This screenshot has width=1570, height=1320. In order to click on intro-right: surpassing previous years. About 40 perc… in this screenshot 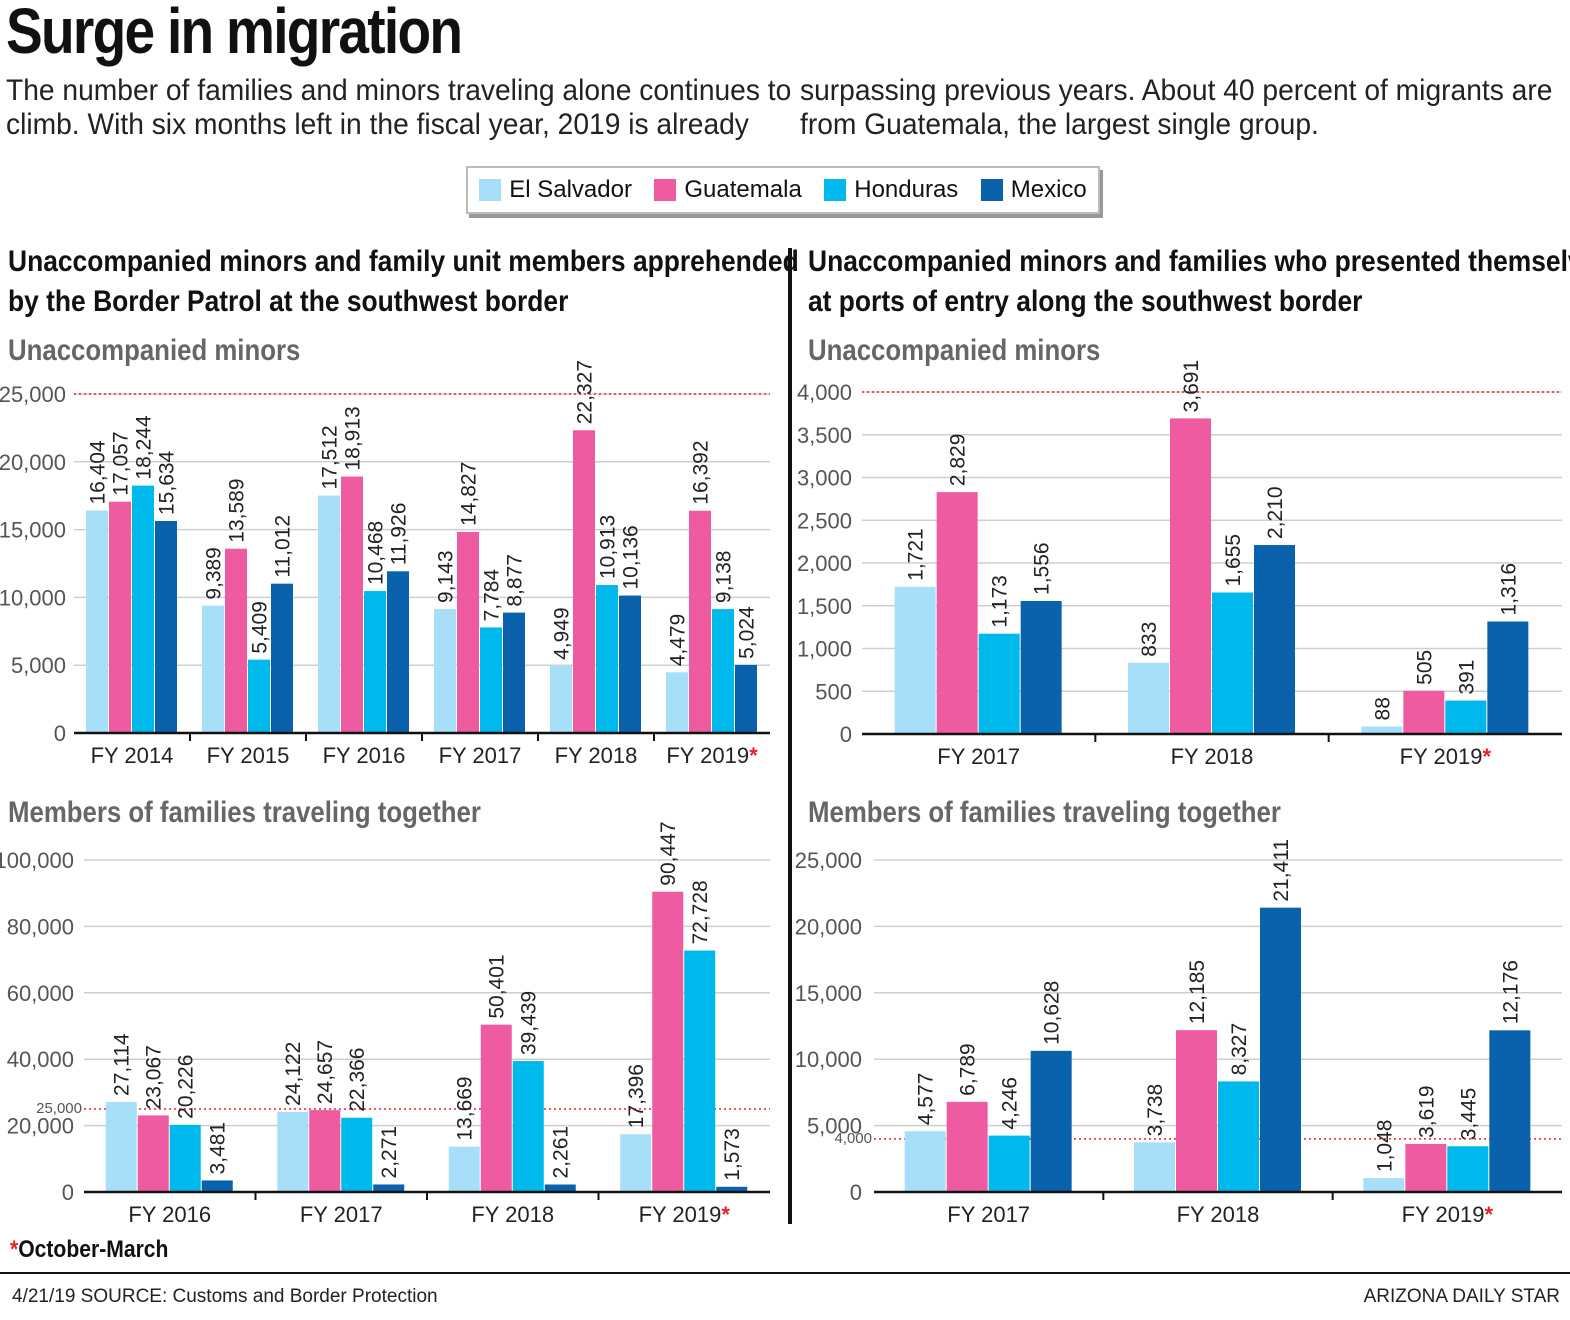, I will do `click(1176, 108)`.